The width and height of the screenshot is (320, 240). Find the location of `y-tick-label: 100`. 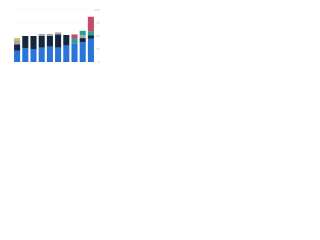

y-tick-label: 100 is located at coordinates (96, 10).